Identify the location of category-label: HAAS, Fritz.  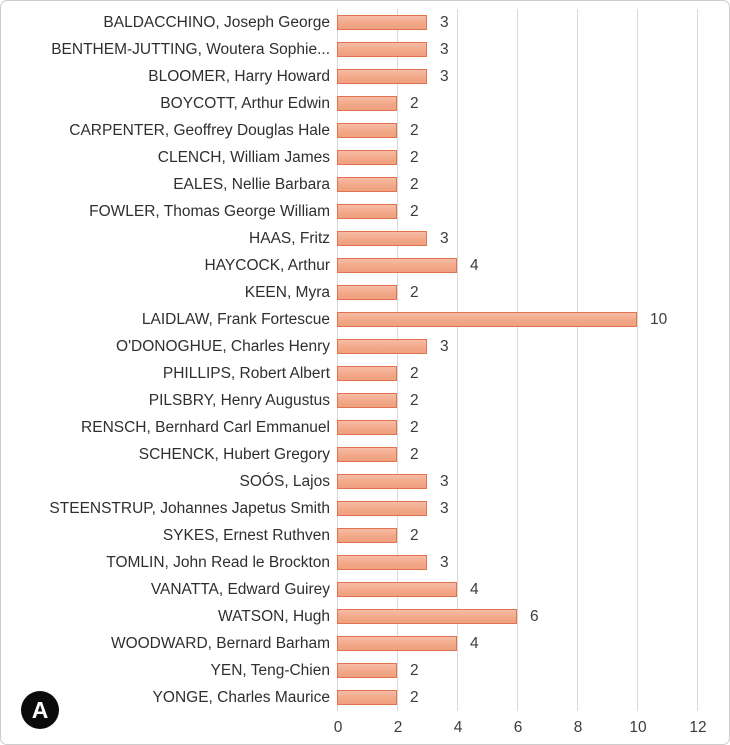
(289, 238).